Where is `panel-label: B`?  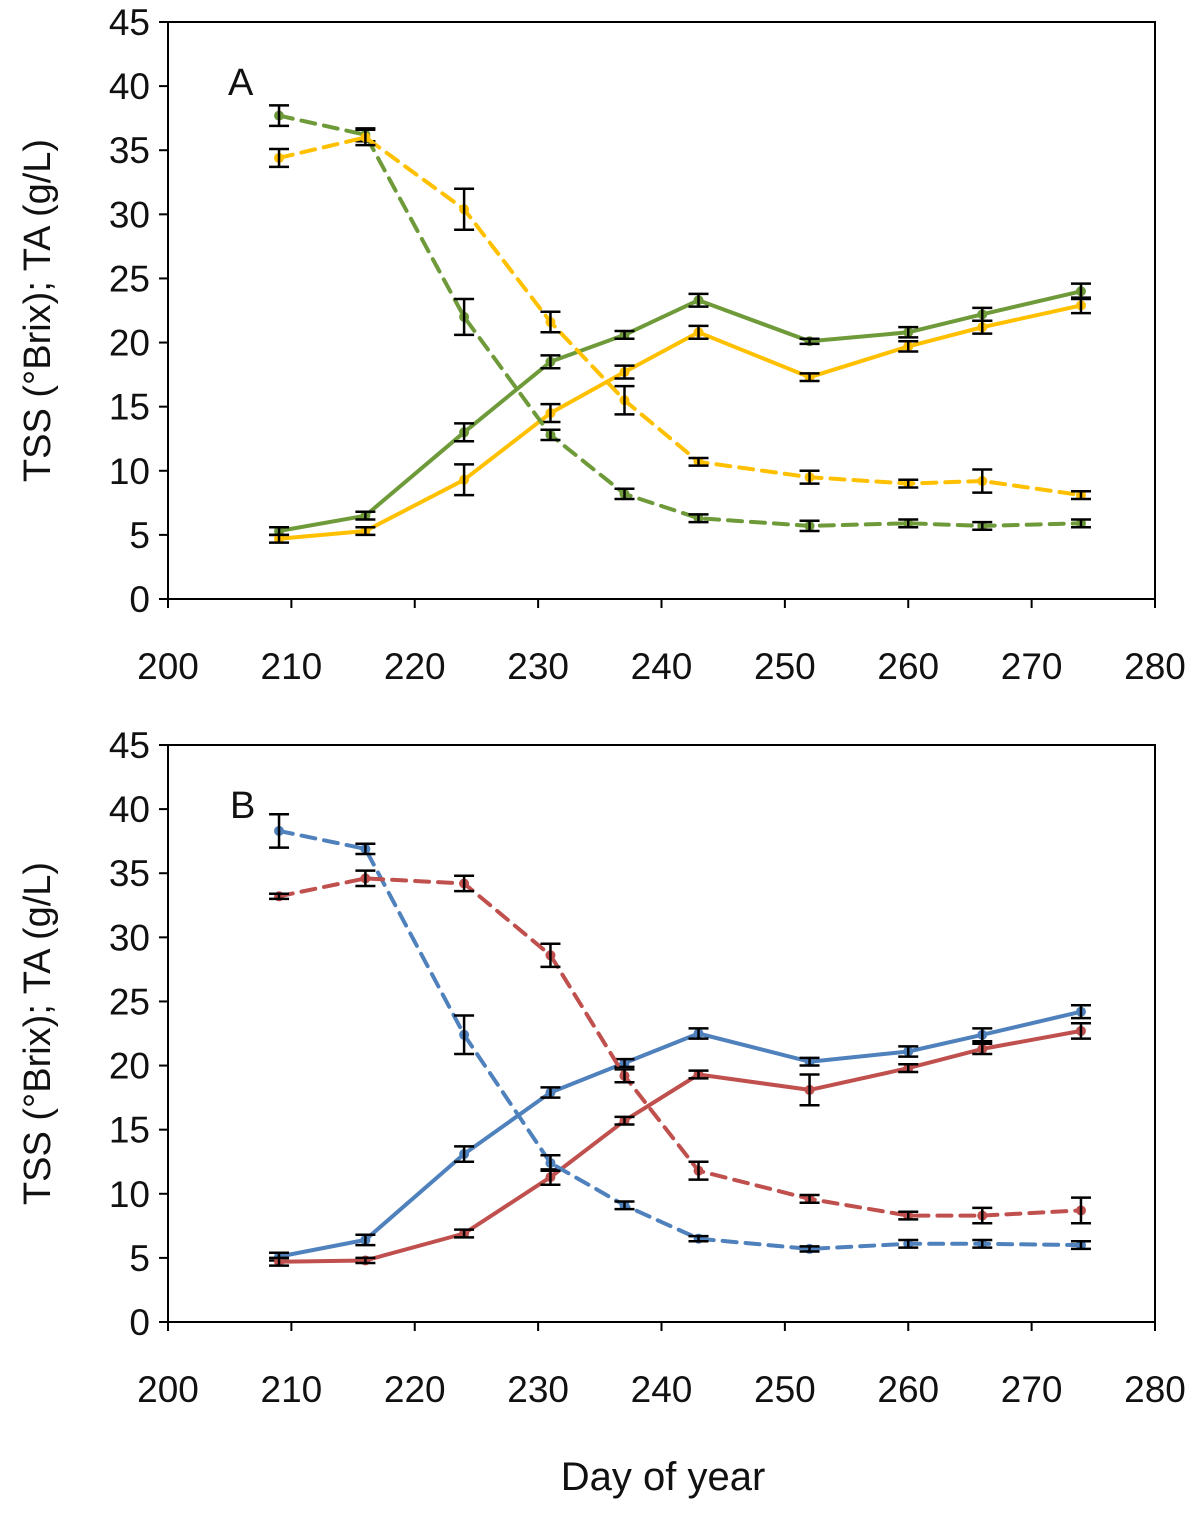
panel-label: B is located at coordinates (242, 806).